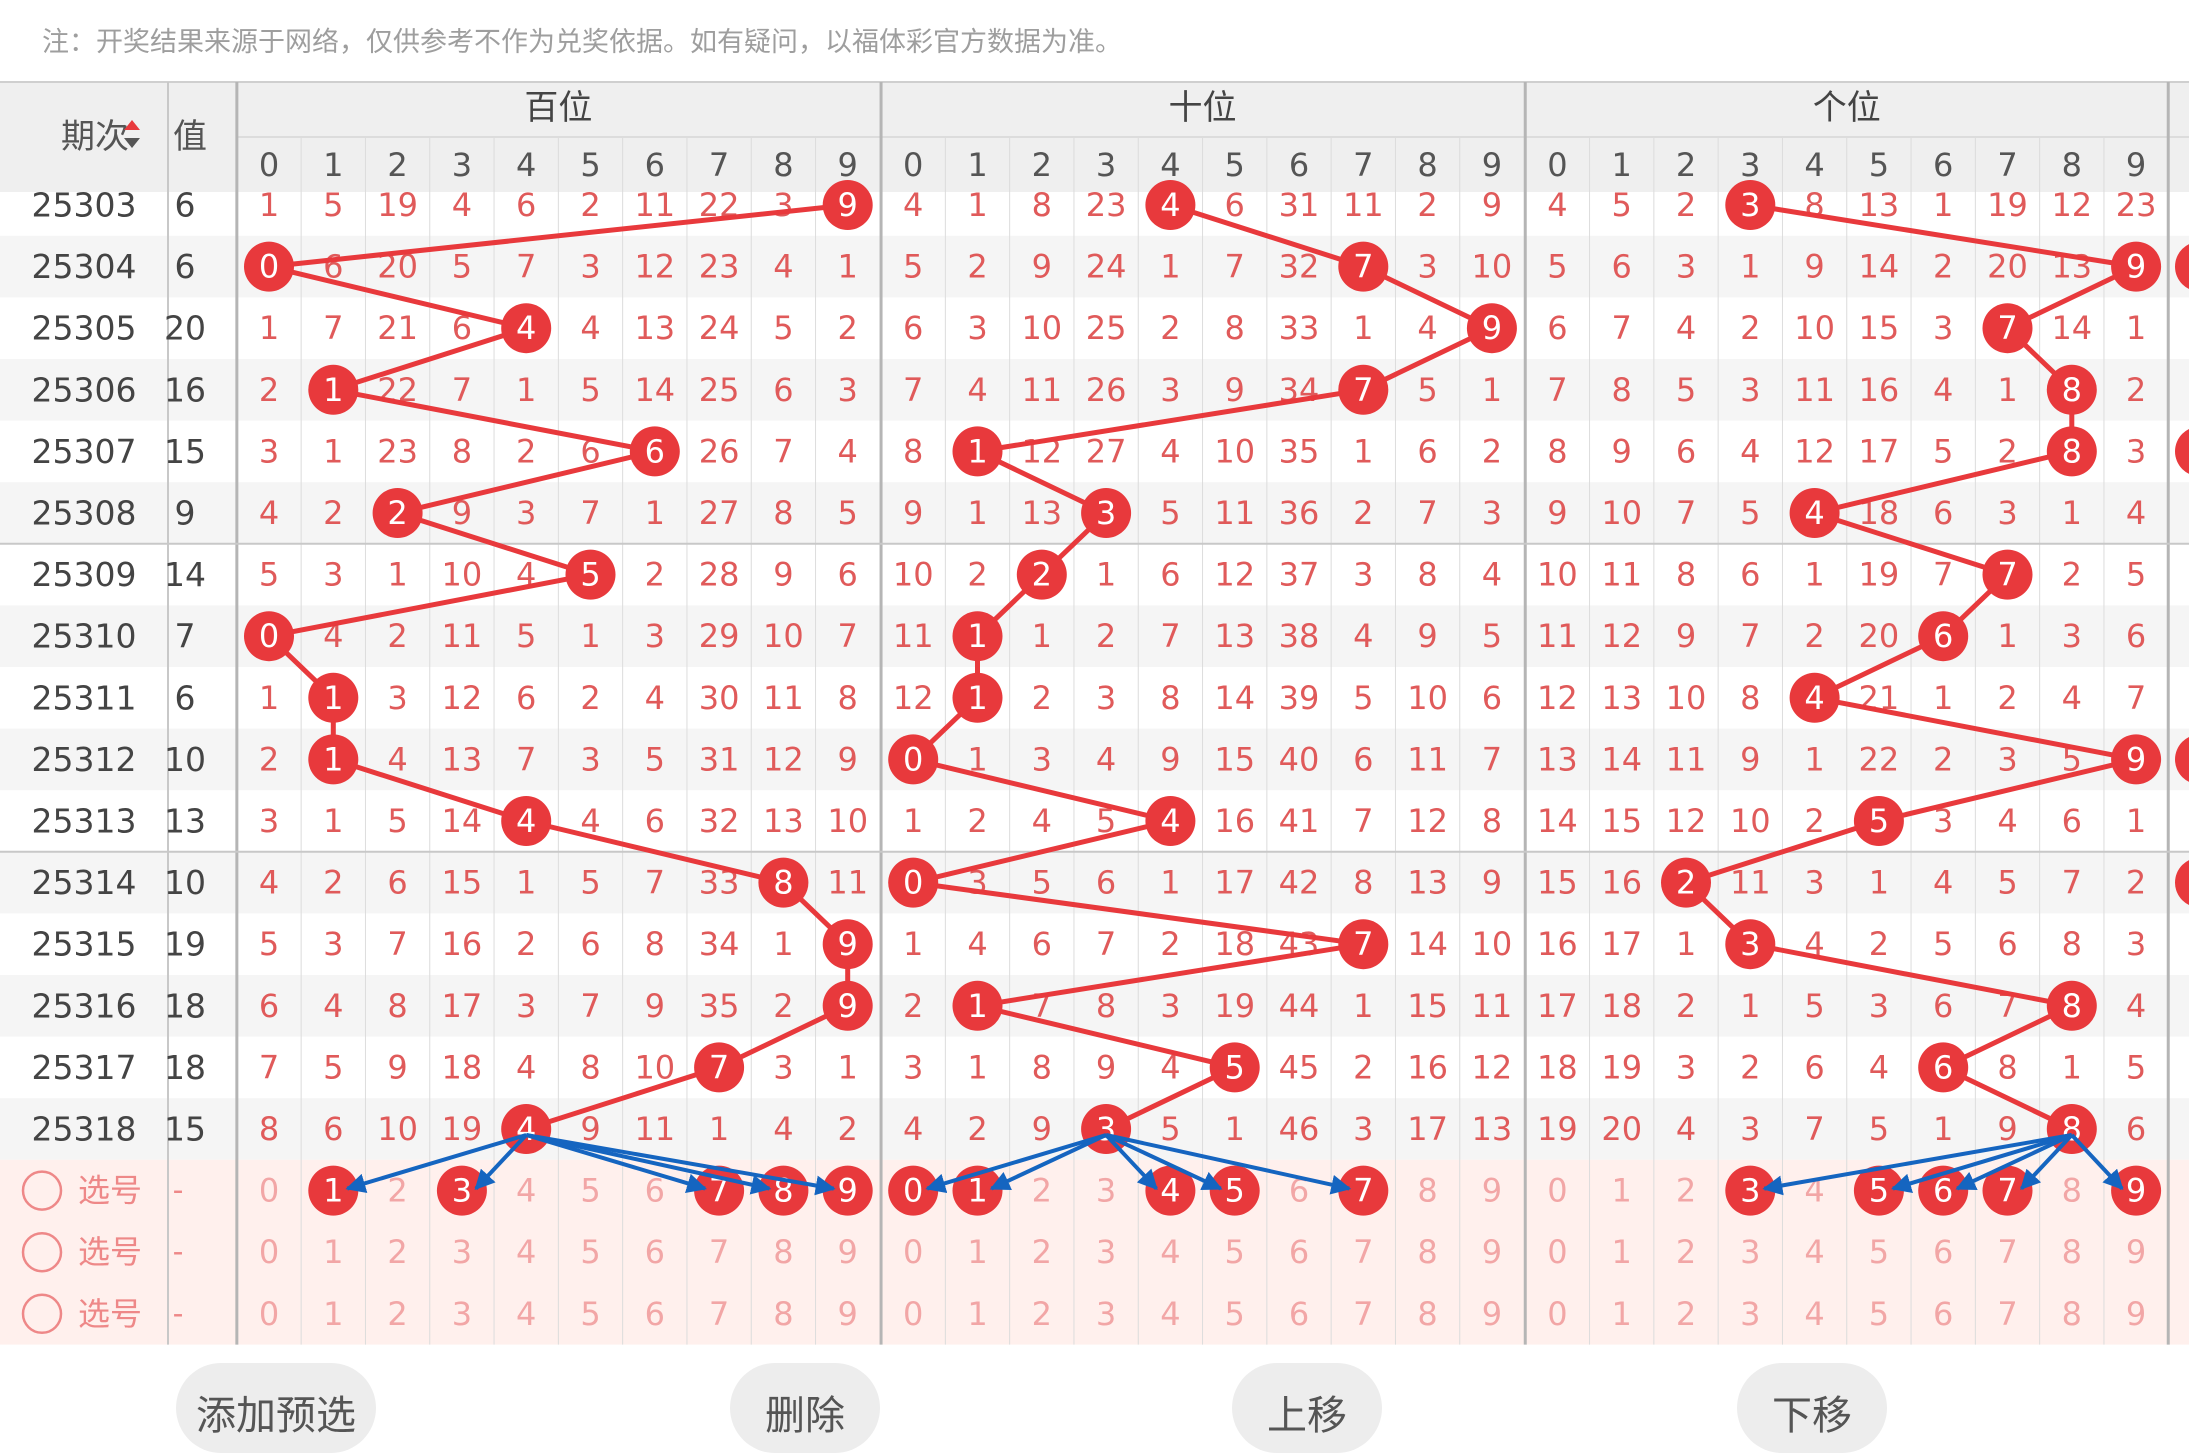  What do you see at coordinates (913, 1191) in the screenshot?
I see `pick-digit: 0` at bounding box center [913, 1191].